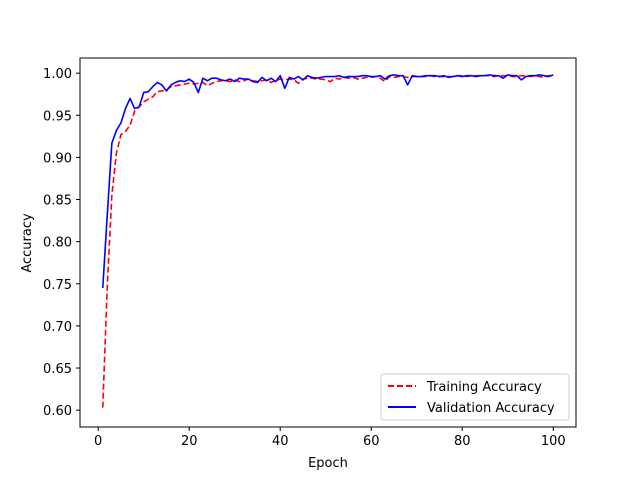  I want to click on y-tick-label: 0.75, so click(57, 285).